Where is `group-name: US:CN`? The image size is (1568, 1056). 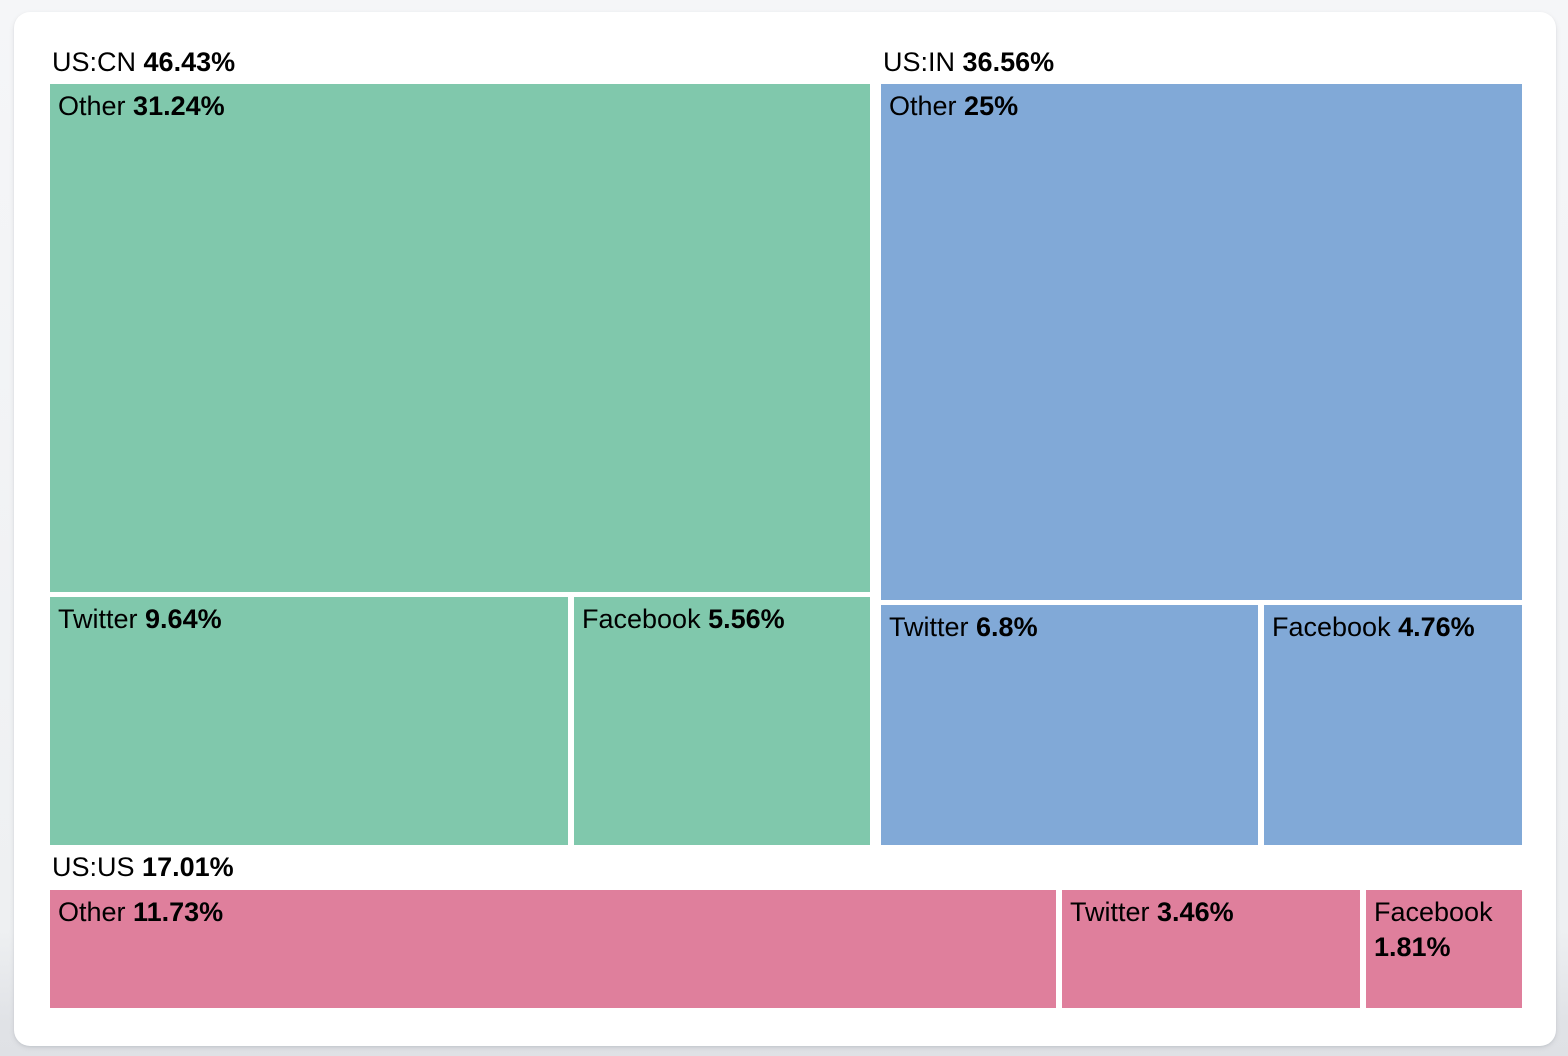
group-name: US:CN is located at coordinates (94, 62).